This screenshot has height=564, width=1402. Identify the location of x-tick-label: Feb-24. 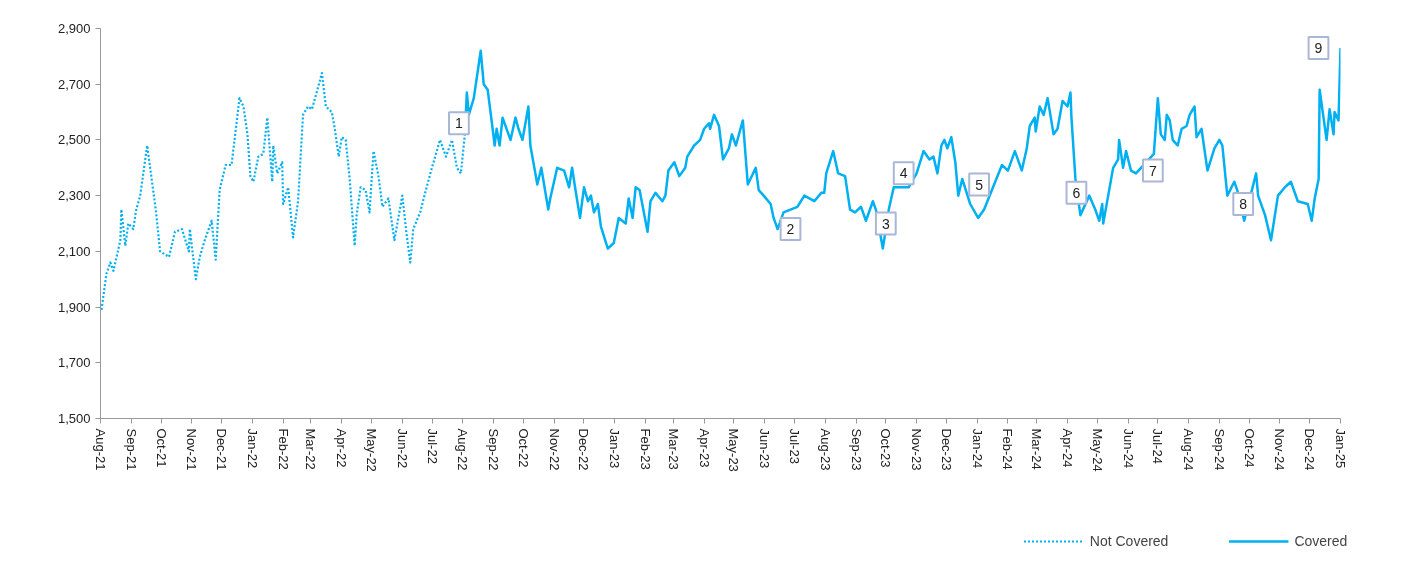
(1008, 449).